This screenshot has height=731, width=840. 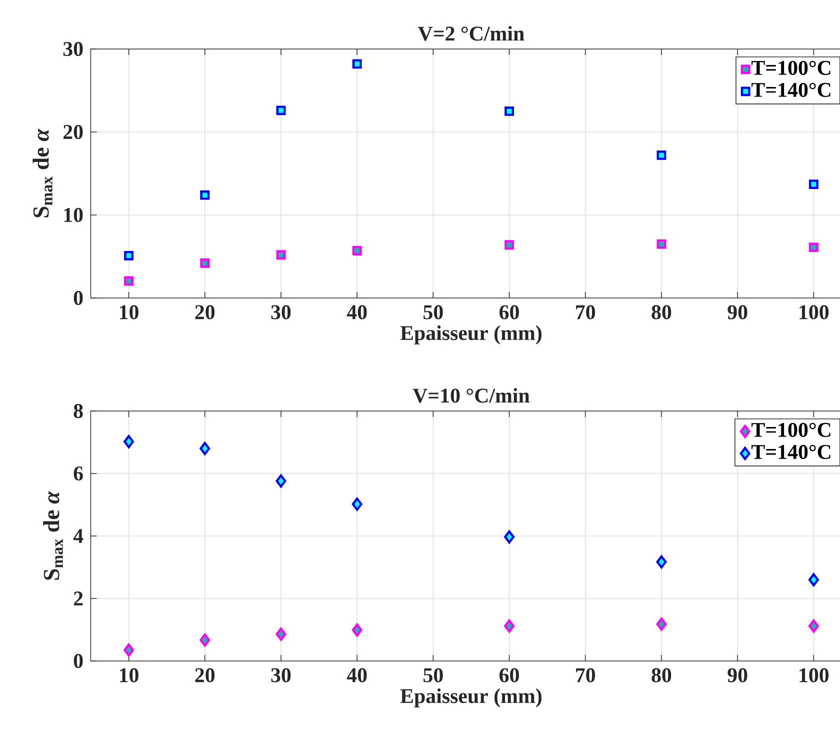 What do you see at coordinates (78, 411) in the screenshot?
I see `y-tick-label: 8` at bounding box center [78, 411].